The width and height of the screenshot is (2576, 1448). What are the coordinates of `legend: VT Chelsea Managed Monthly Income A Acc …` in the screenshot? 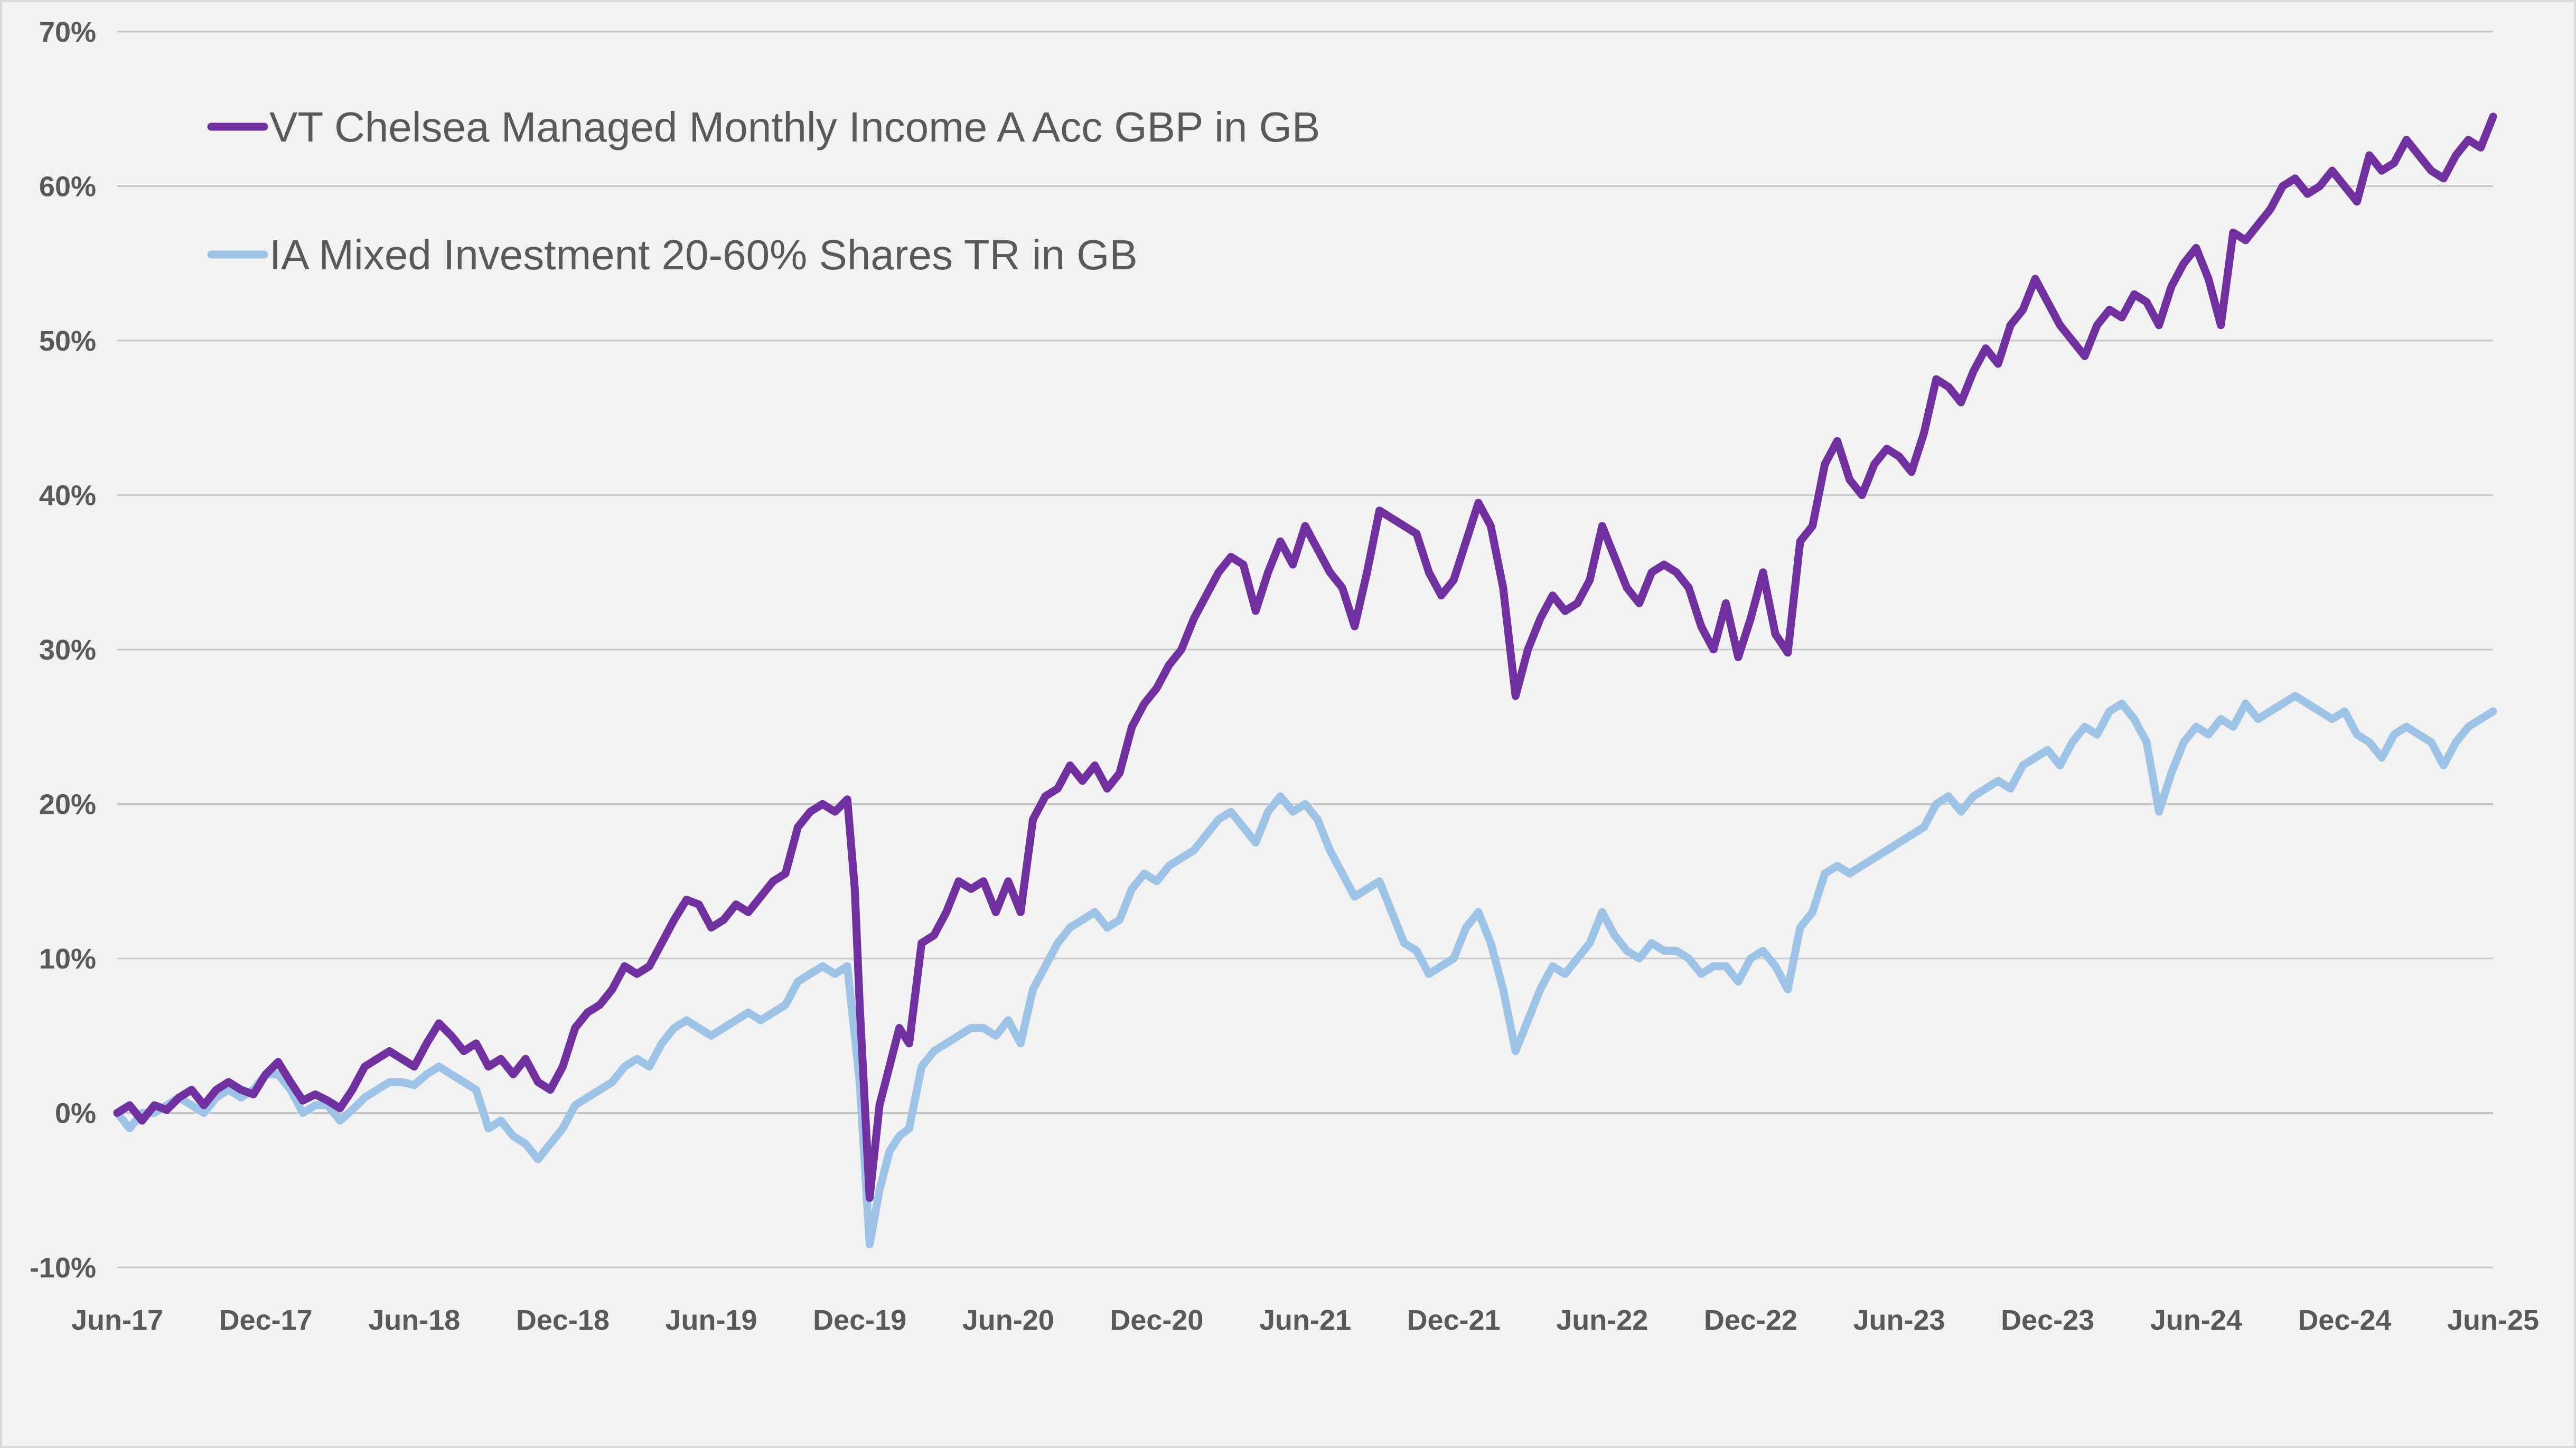 It's located at (763, 191).